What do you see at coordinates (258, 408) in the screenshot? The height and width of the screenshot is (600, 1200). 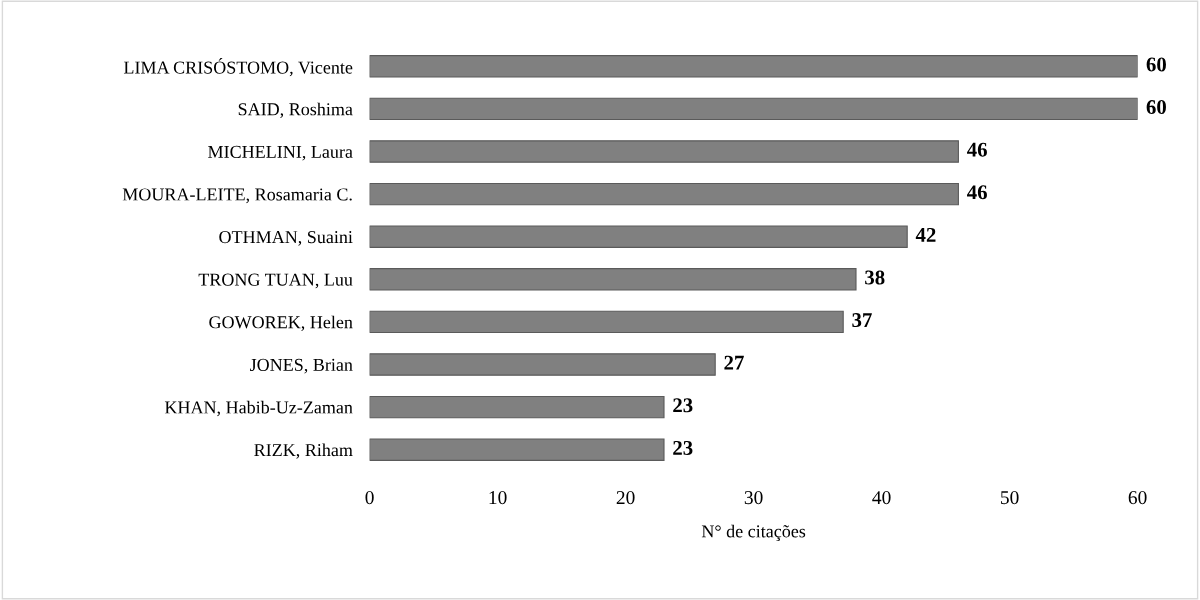 I see `y-tick-label: KHAN, Habib-Uz-Zaman` at bounding box center [258, 408].